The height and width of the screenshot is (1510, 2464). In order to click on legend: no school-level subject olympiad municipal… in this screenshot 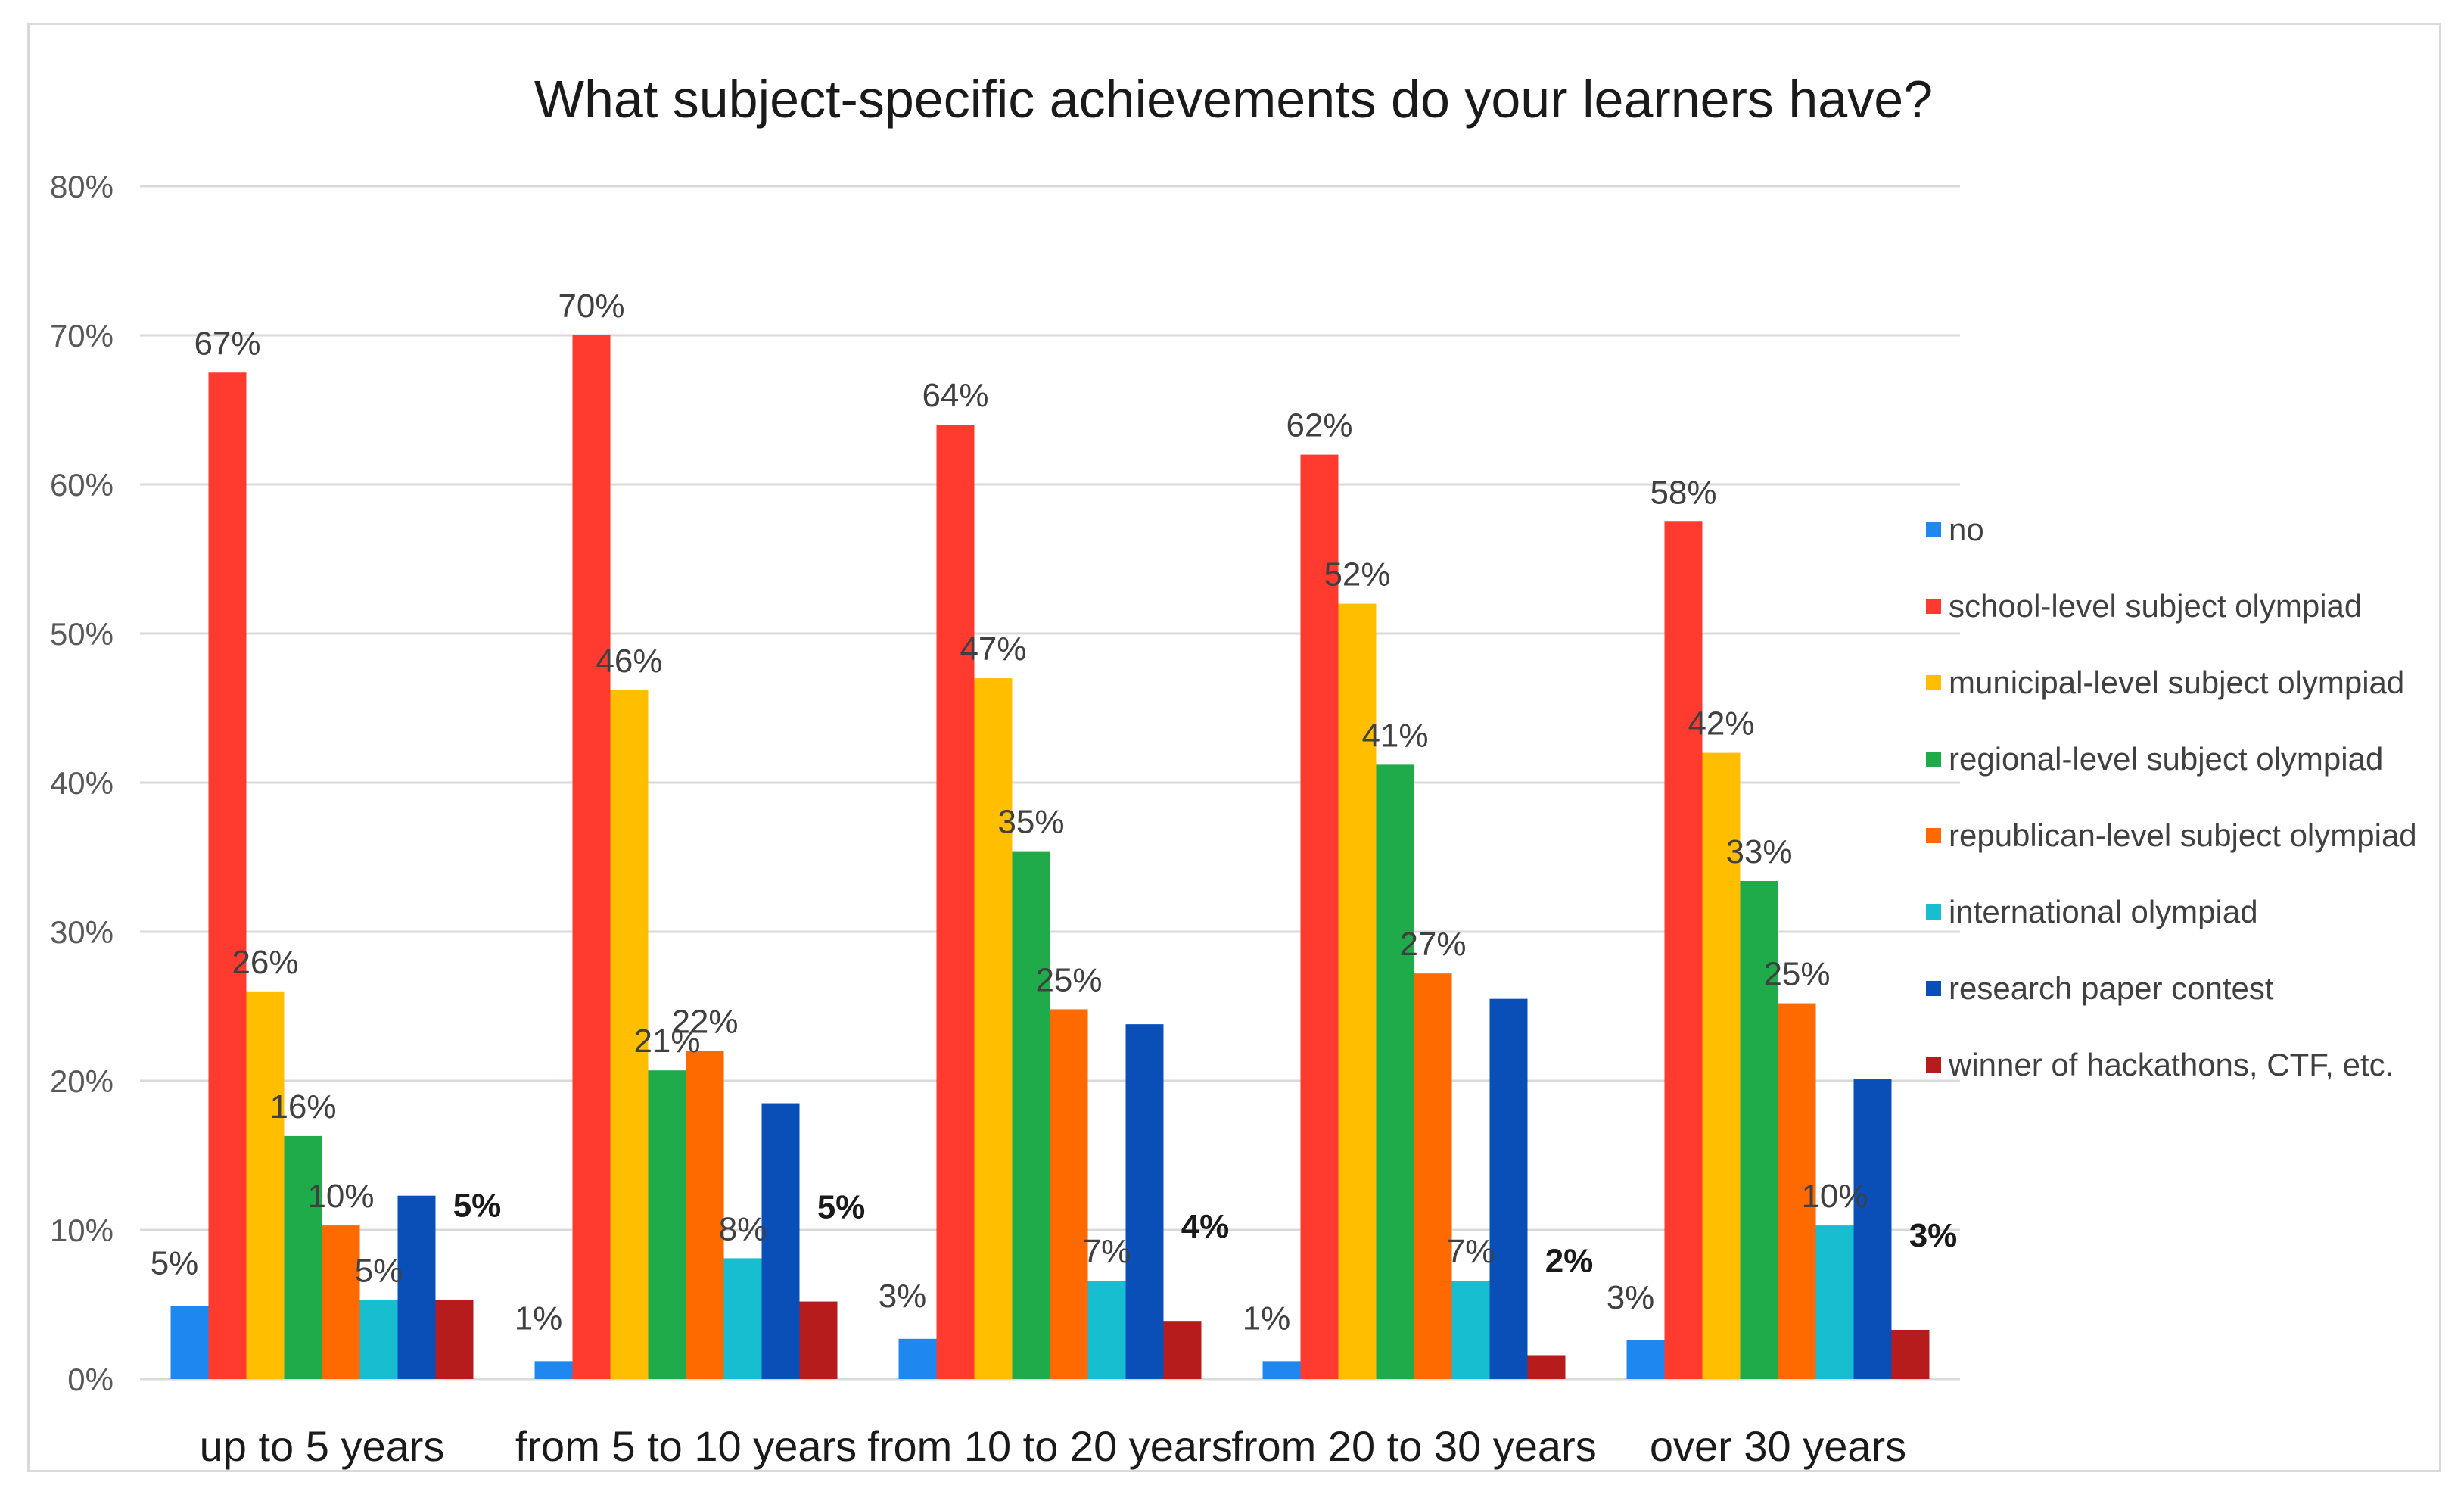, I will do `click(2171, 797)`.